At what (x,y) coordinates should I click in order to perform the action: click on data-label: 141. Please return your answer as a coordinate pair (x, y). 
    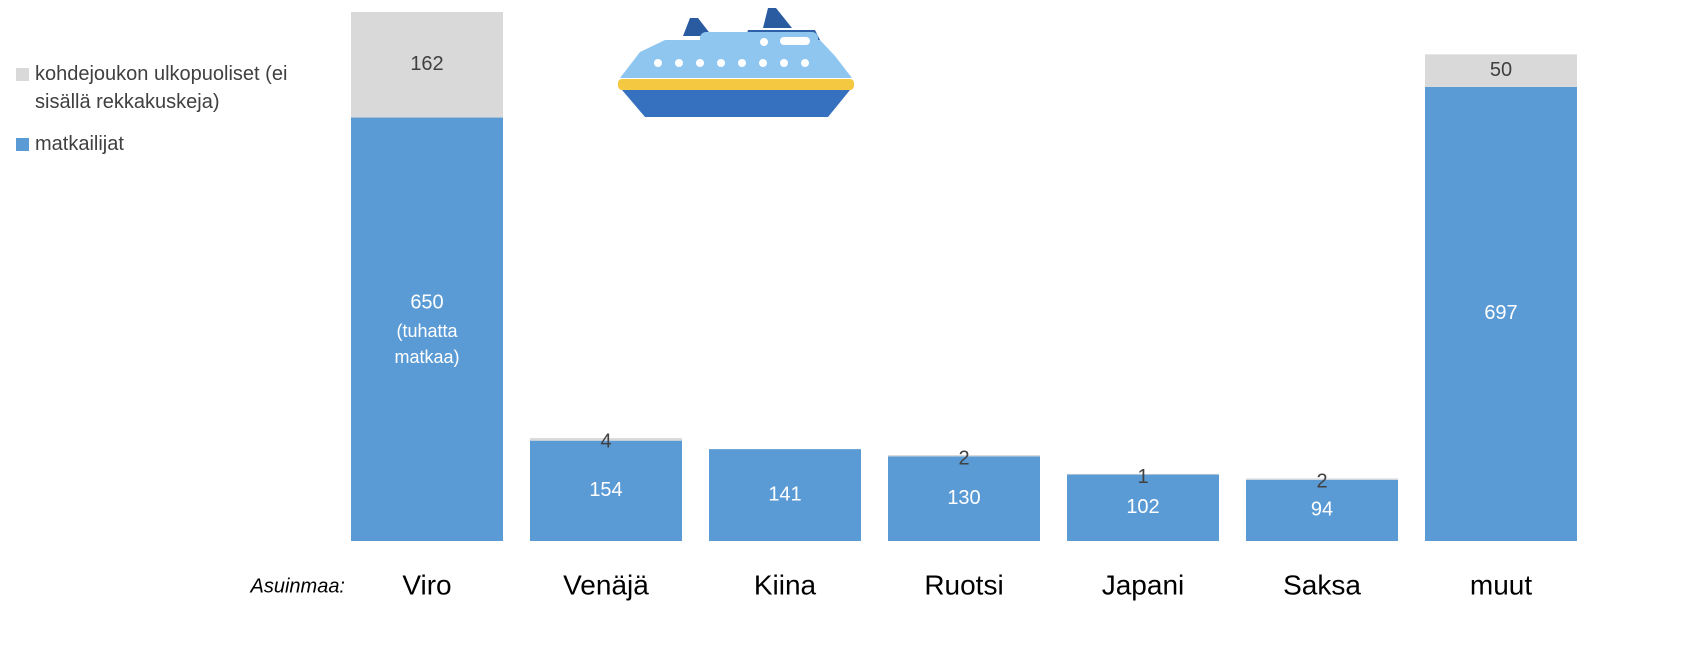
    Looking at the image, I should click on (784, 494).